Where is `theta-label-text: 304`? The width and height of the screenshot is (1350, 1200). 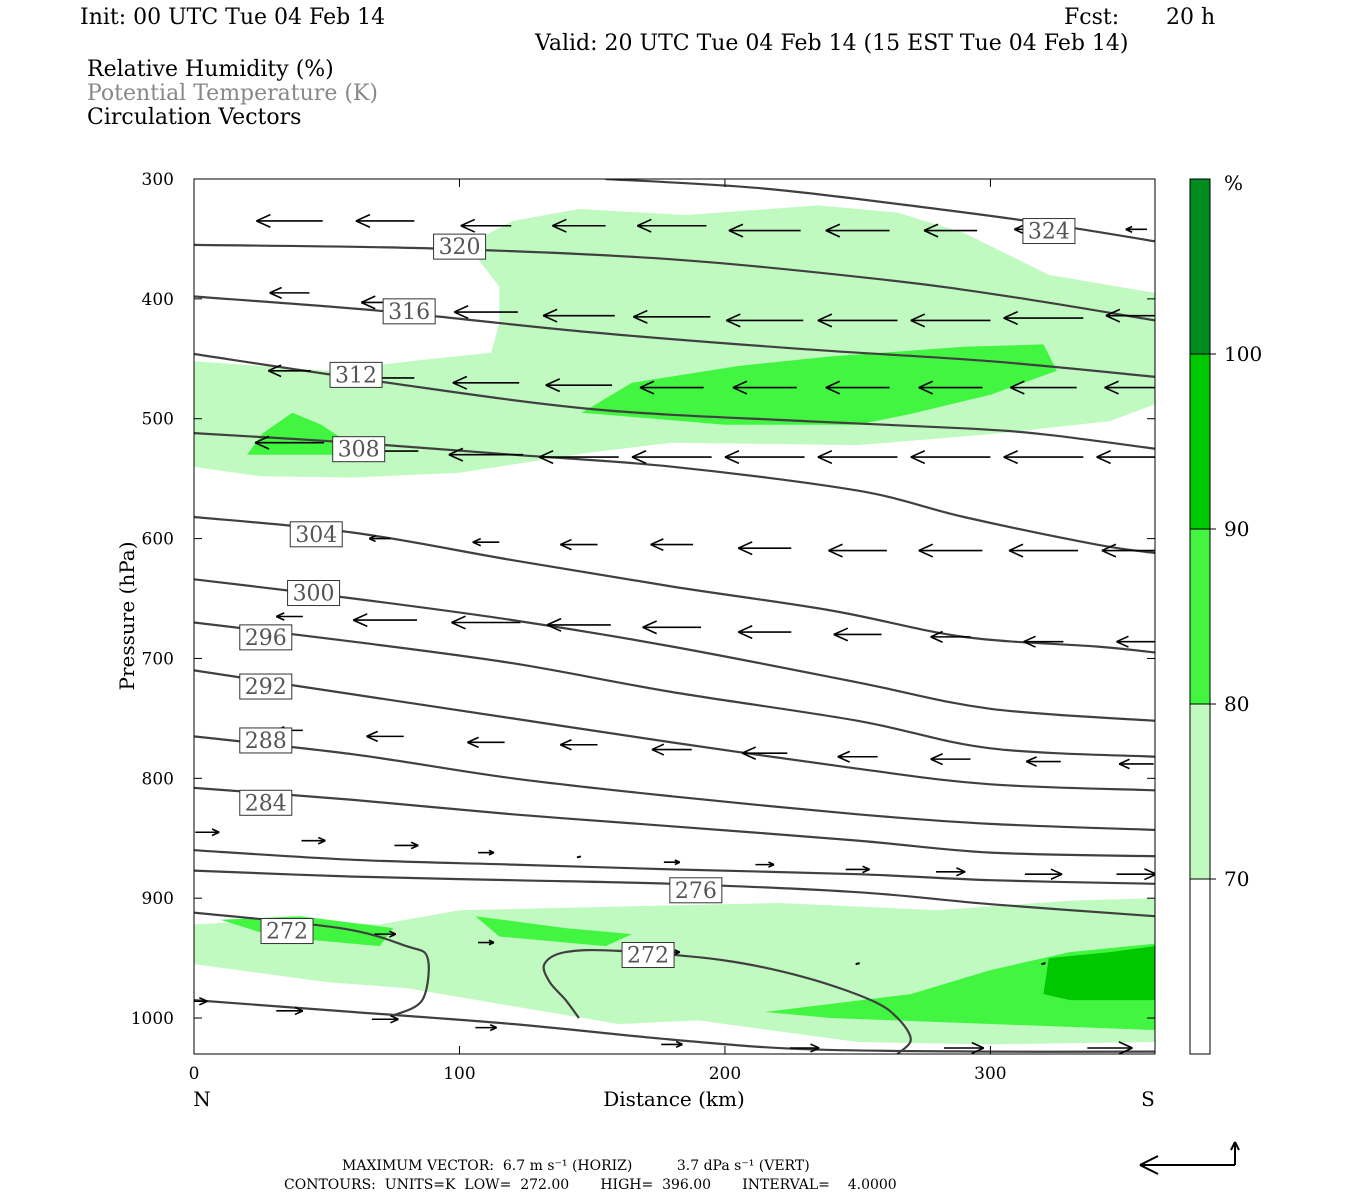
theta-label-text: 304 is located at coordinates (316, 535).